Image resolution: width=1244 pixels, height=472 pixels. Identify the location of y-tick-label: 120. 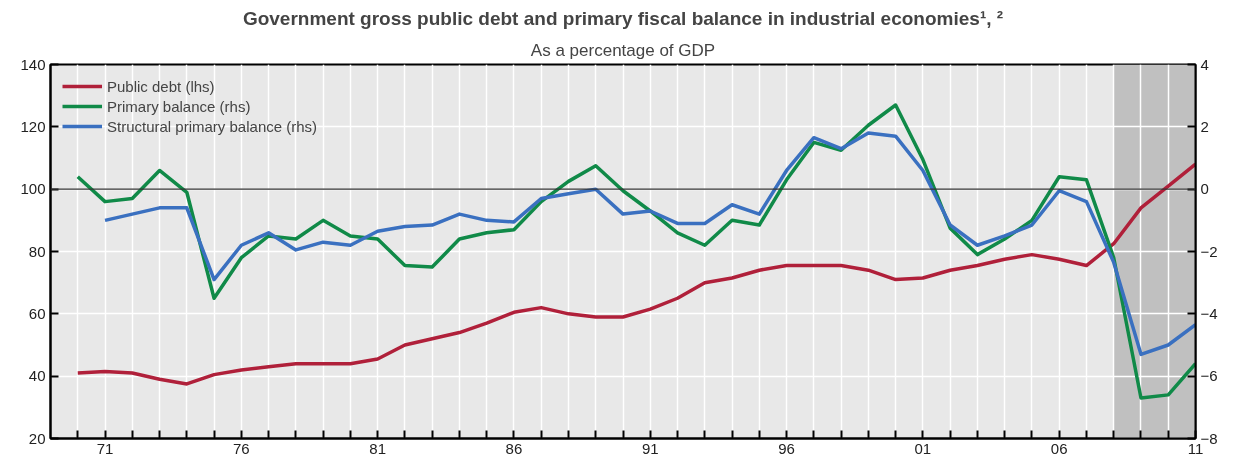
(33, 126).